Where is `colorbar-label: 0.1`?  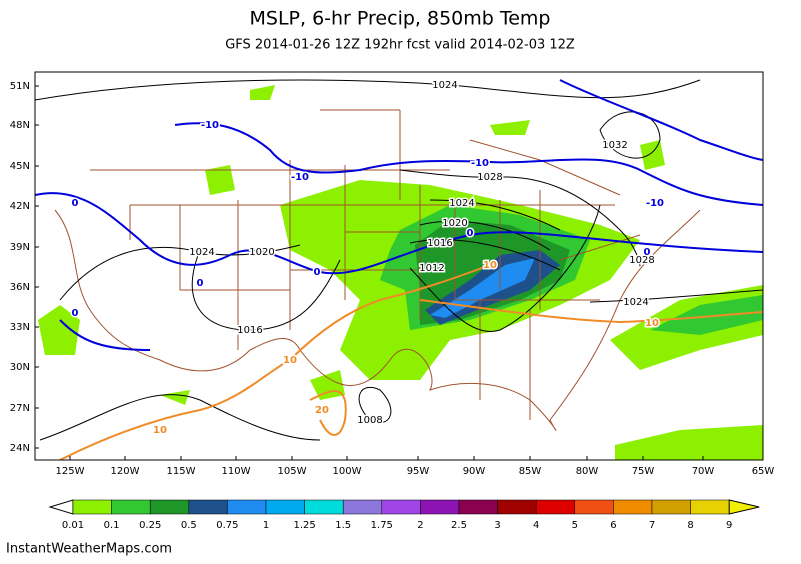 colorbar-label: 0.1 is located at coordinates (112, 525).